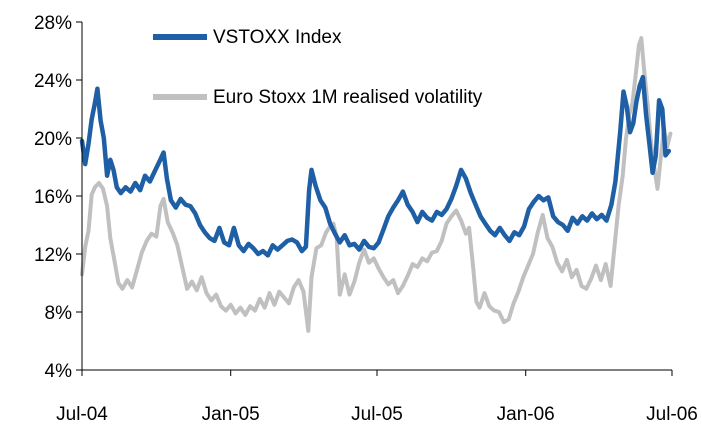 The image size is (702, 432). Describe the element at coordinates (377, 397) in the screenshot. I see `x-ticks: Jul-04 Jan-05 Jul-05 Jan-06 Jul-06` at that location.